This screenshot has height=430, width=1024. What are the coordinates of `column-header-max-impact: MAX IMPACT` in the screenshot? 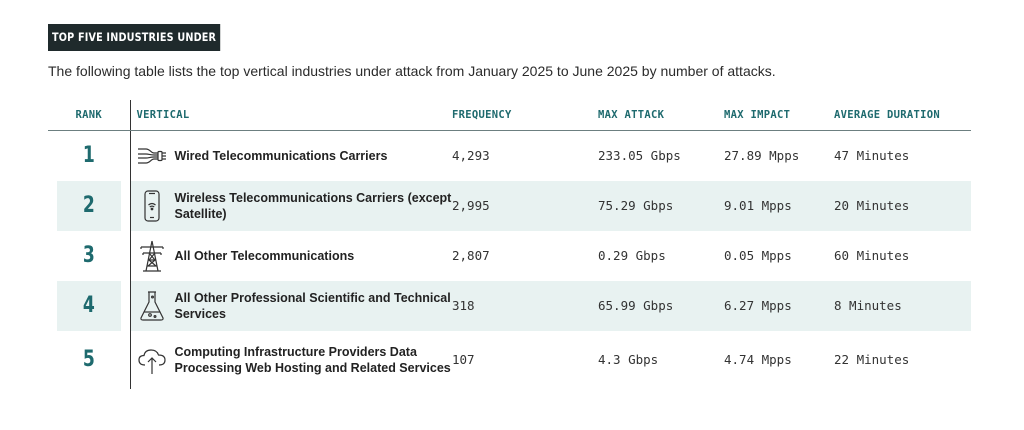 It's located at (779, 115).